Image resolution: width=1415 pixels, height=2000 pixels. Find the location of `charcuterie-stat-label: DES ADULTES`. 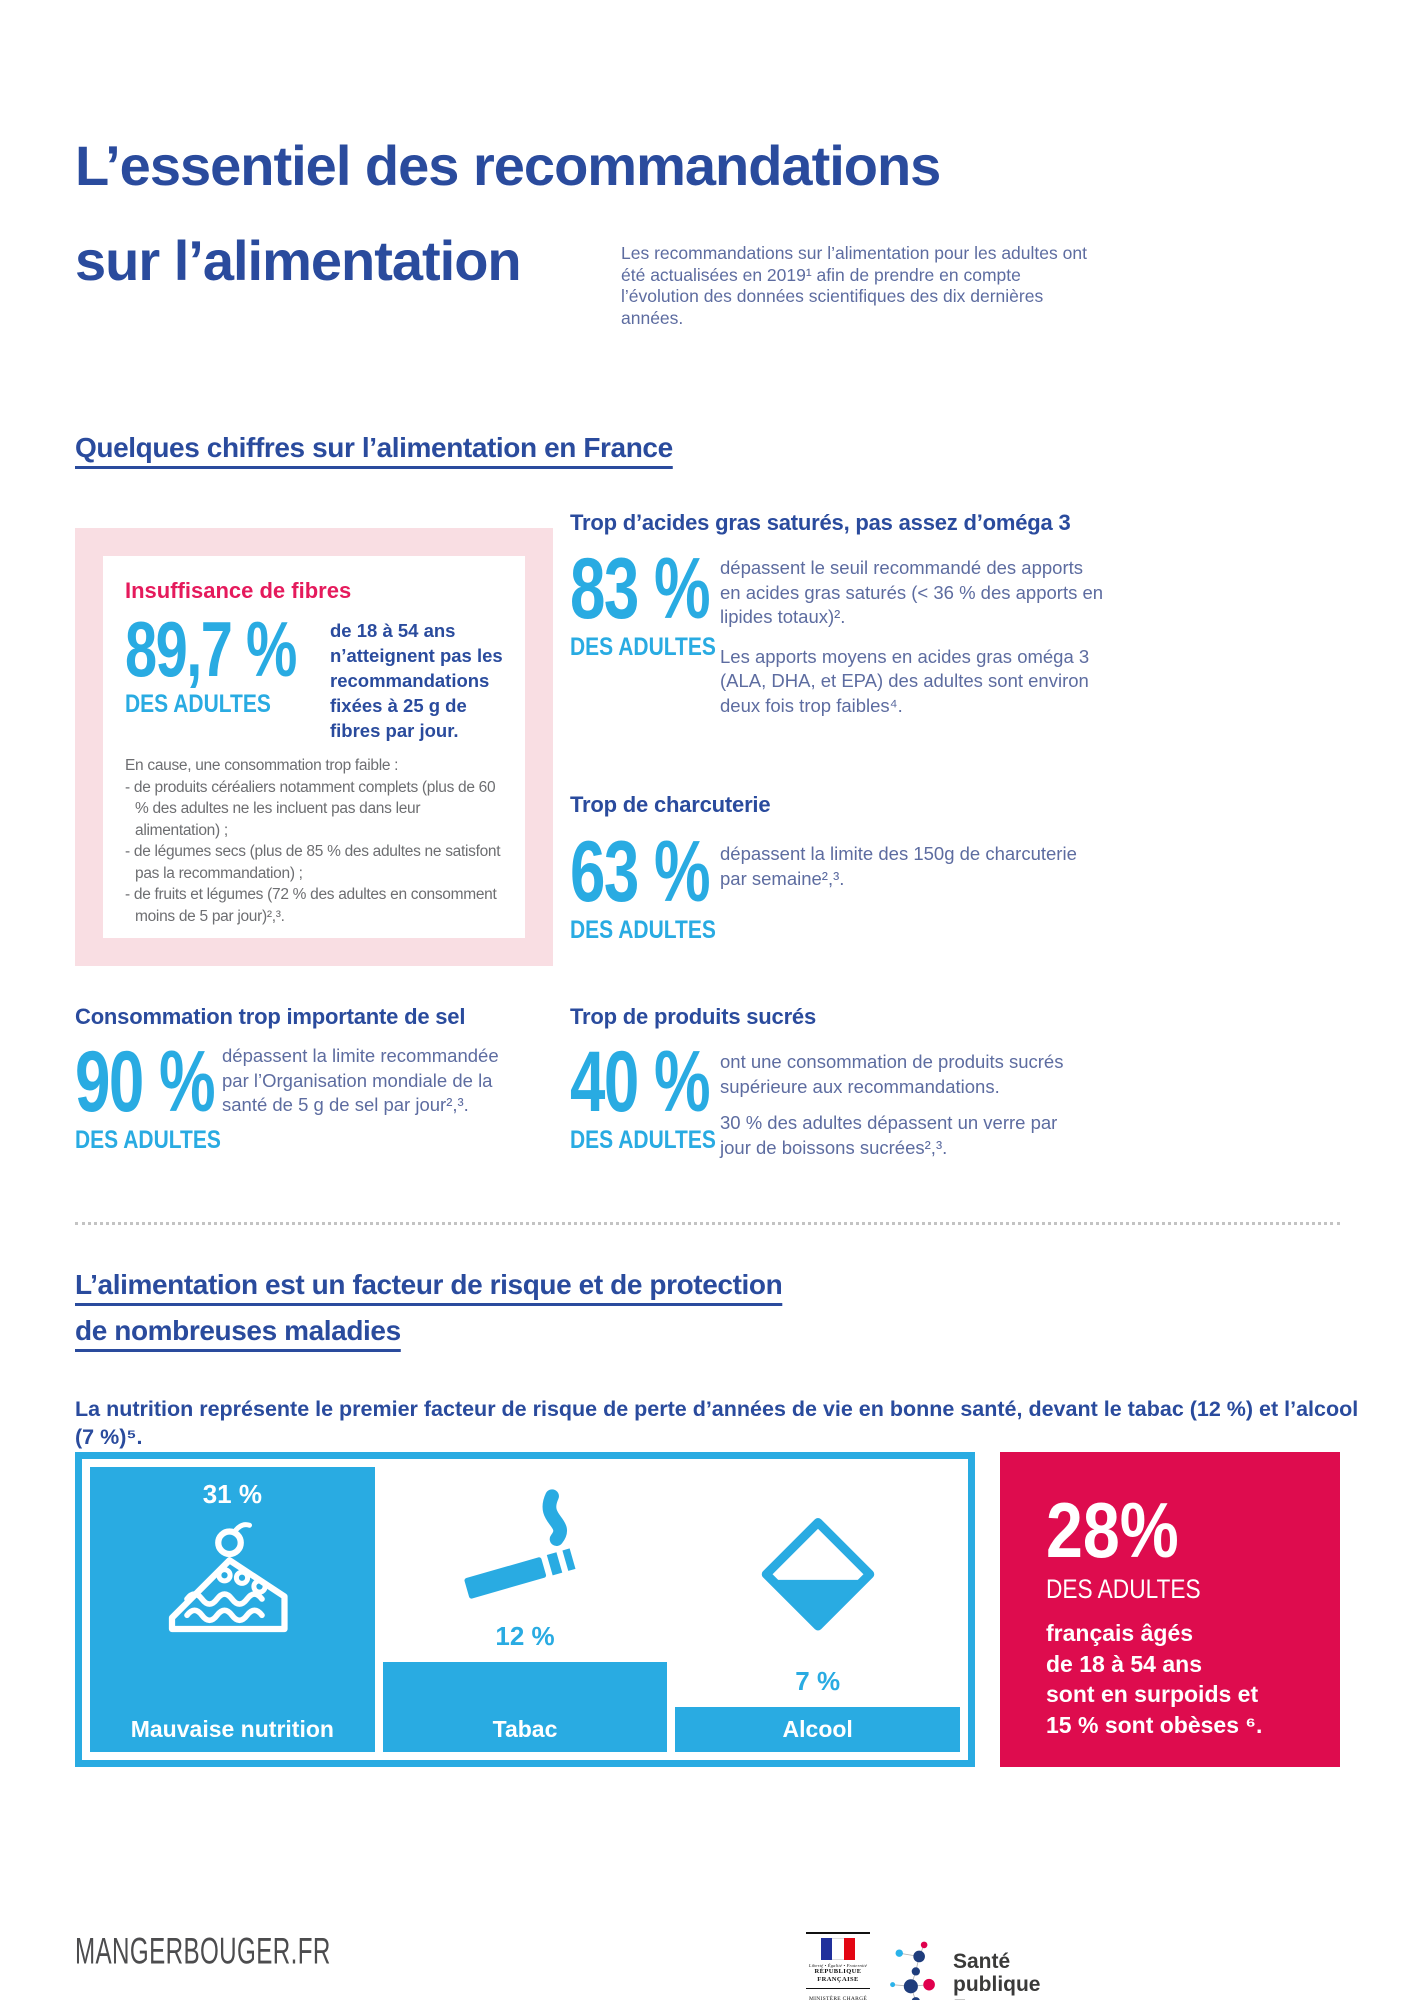

charcuterie-stat-label: DES ADULTES is located at coordinates (643, 930).